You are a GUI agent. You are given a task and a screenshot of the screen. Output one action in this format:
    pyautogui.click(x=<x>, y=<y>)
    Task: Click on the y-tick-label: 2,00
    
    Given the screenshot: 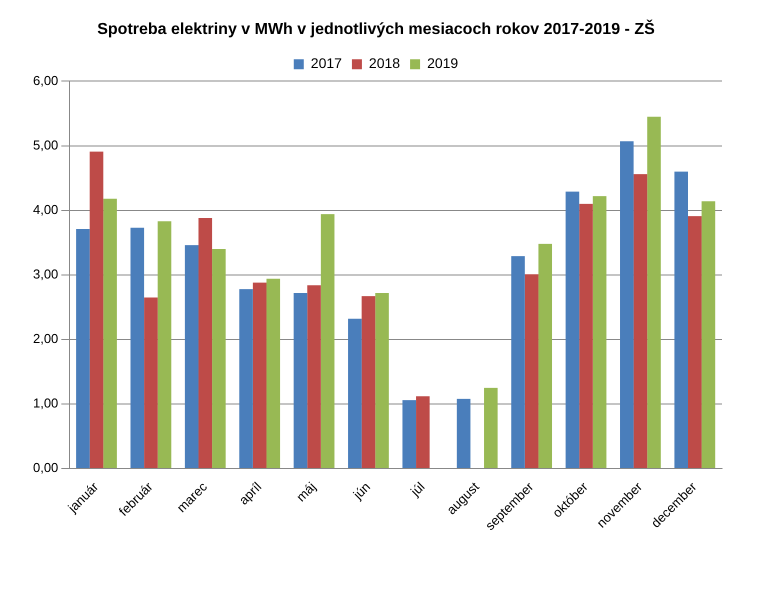 What is the action you would take?
    pyautogui.click(x=45, y=338)
    